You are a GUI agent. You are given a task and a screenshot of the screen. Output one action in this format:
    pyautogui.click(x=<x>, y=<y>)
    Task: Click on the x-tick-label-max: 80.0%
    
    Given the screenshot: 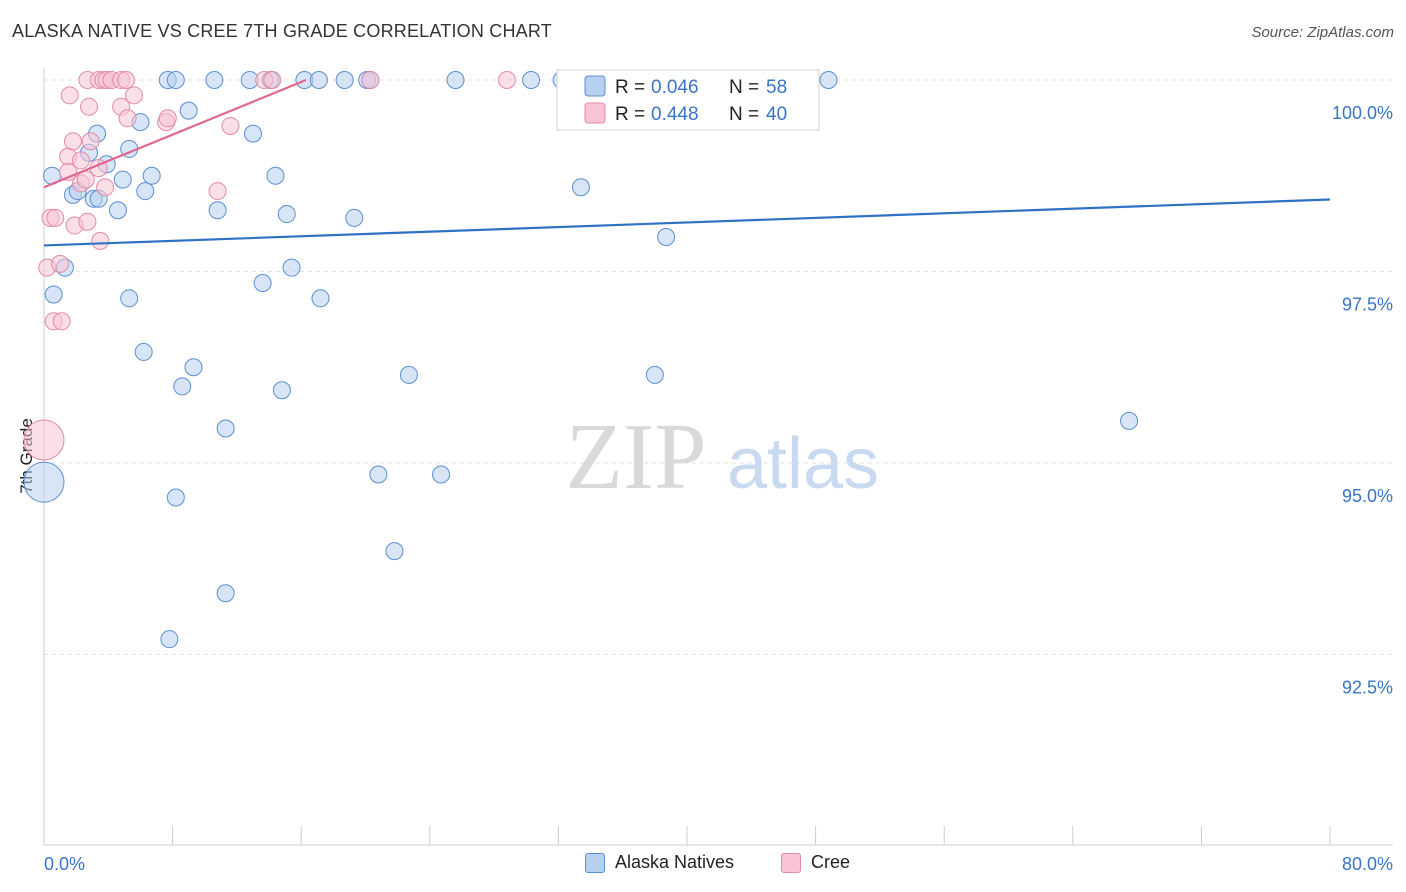 What is the action you would take?
    pyautogui.click(x=1367, y=864)
    